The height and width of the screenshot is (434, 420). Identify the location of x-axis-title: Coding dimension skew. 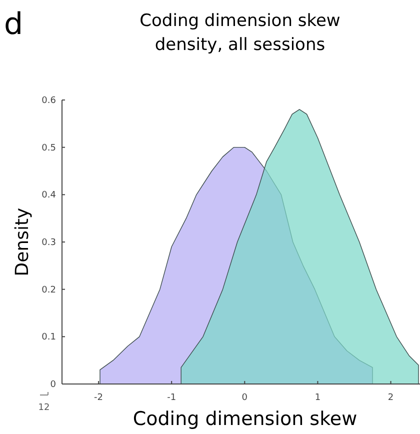
(245, 419).